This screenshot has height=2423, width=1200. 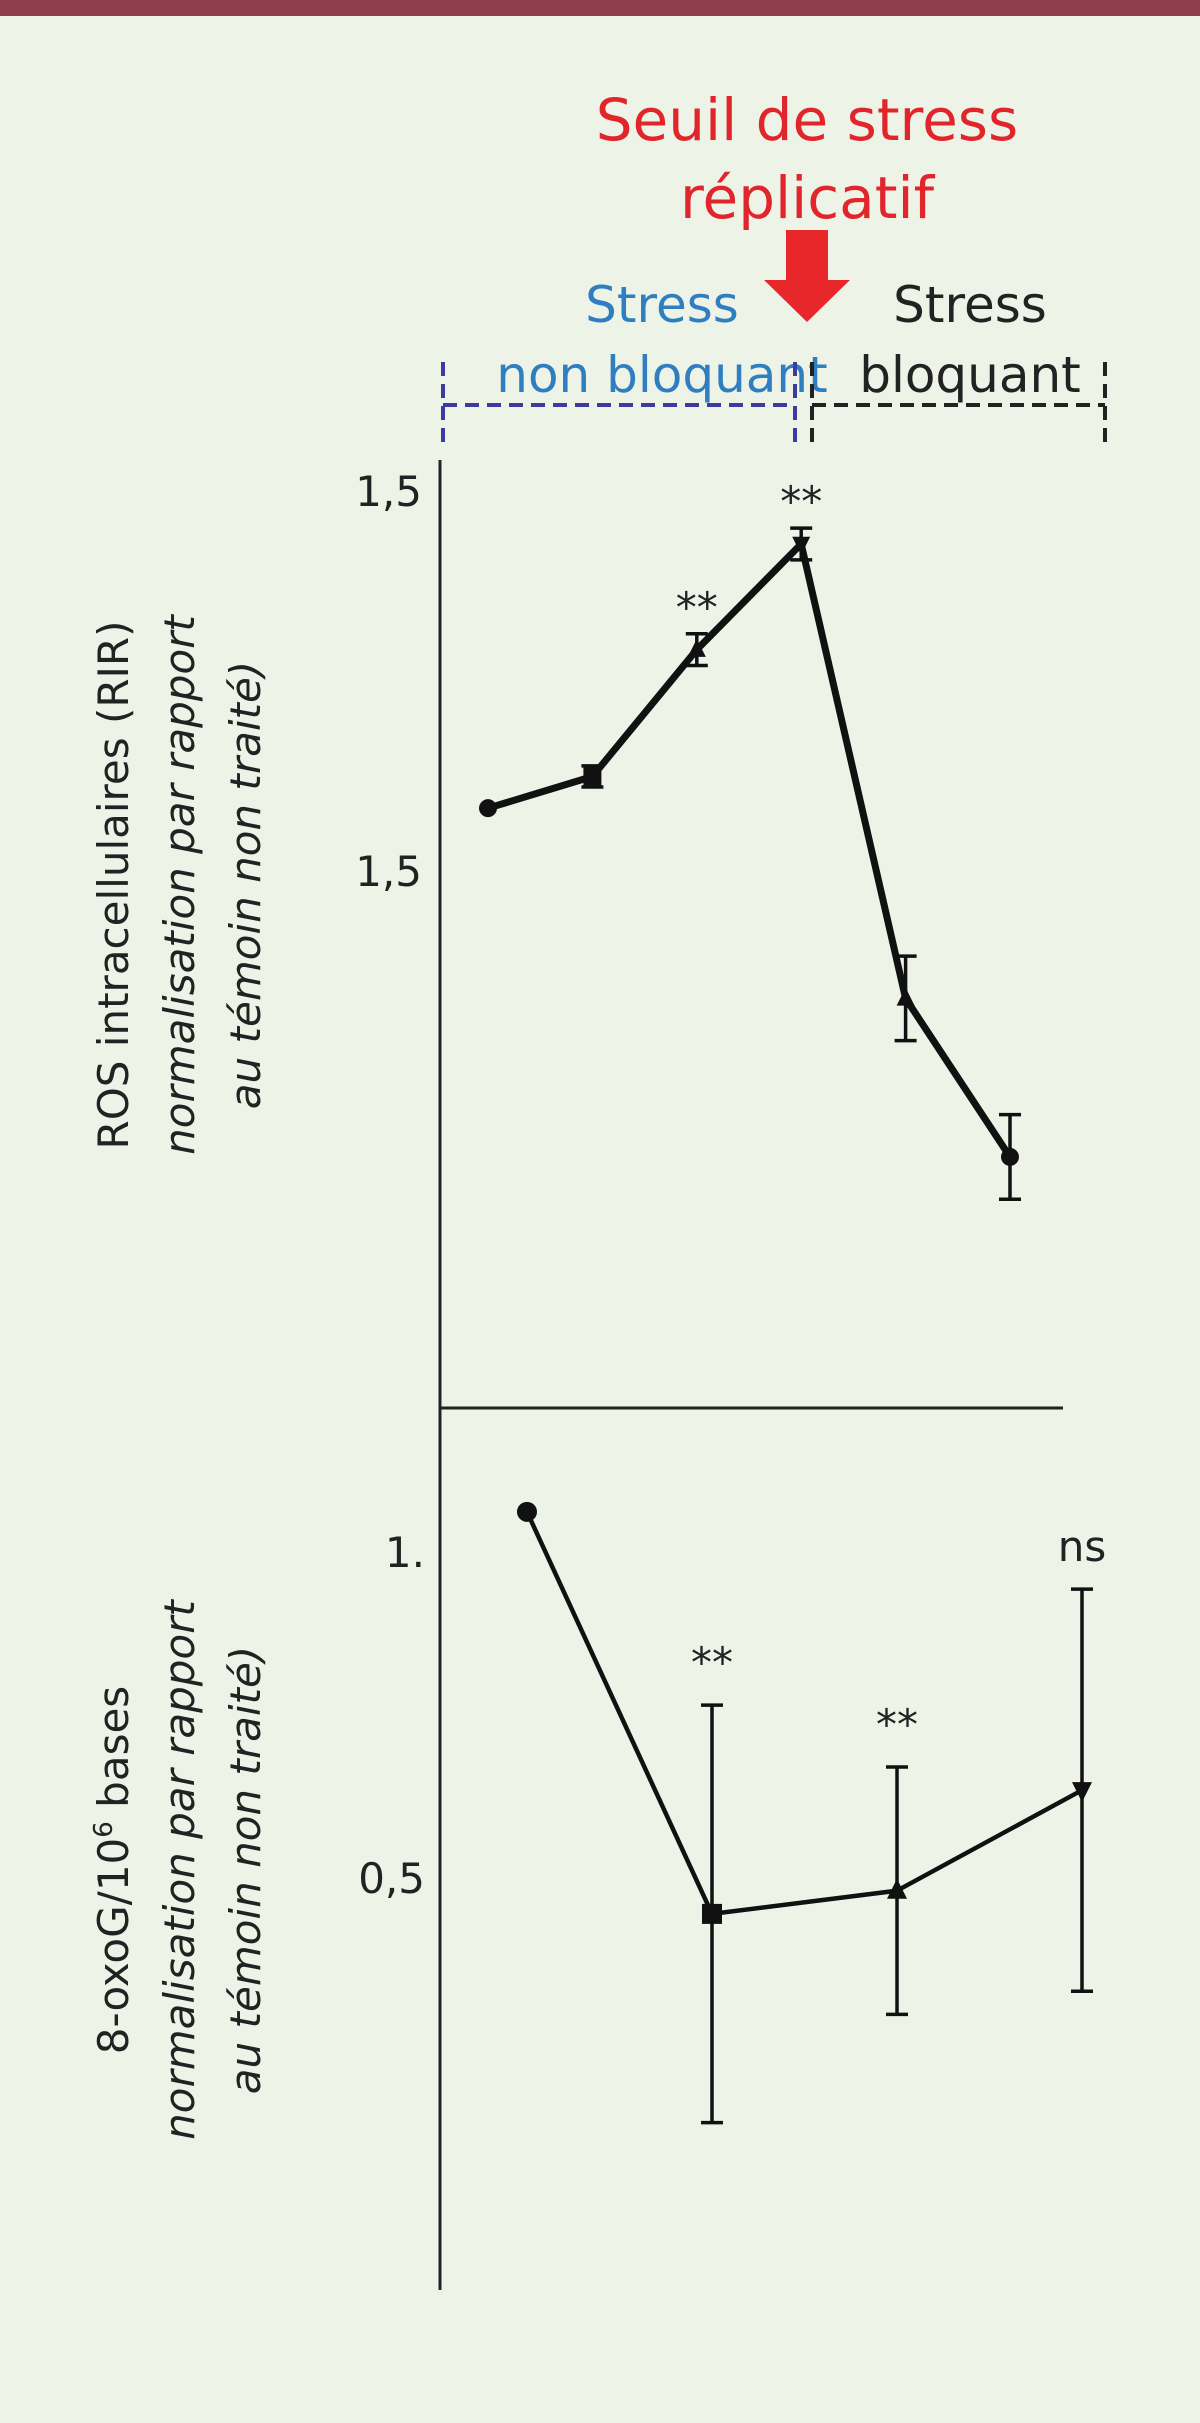 What do you see at coordinates (405, 1552) in the screenshot?
I see `bottom-ytick-label-upper: 1.` at bounding box center [405, 1552].